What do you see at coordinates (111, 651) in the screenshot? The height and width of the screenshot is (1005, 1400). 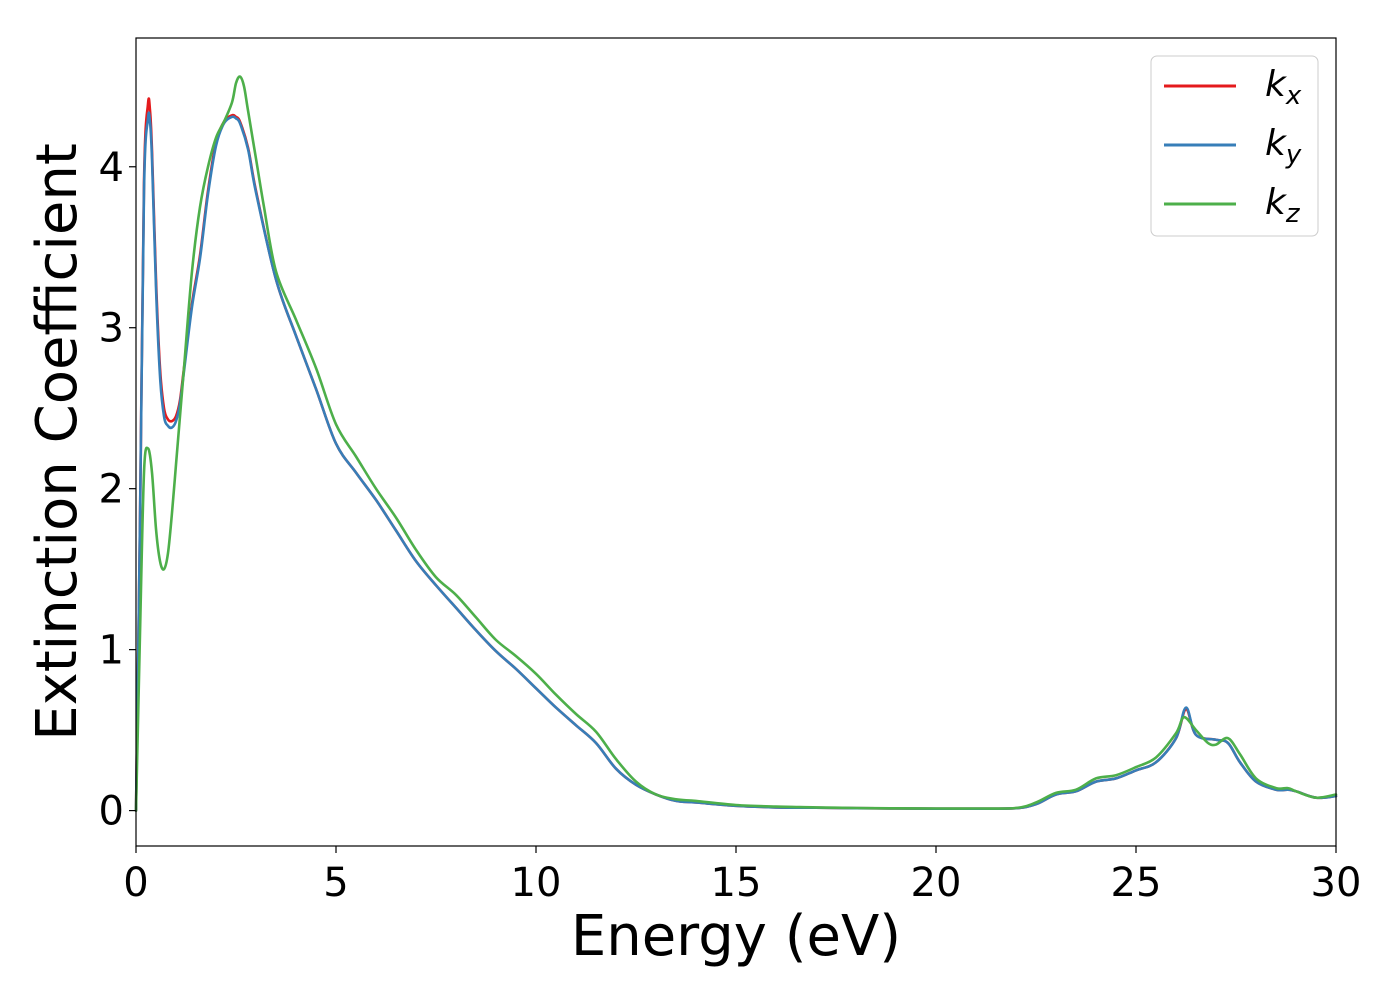 I see `y-tick-label: 1` at bounding box center [111, 651].